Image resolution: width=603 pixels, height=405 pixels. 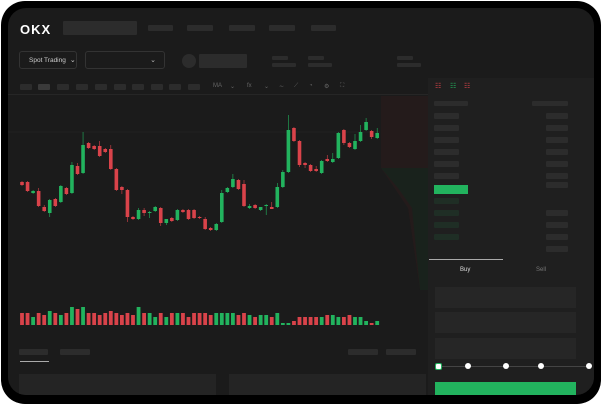 What do you see at coordinates (34, 361) in the screenshot?
I see `active-tab-indicator` at bounding box center [34, 361].